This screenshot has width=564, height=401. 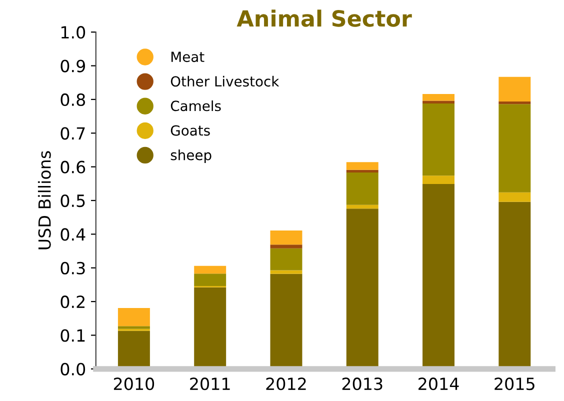 What do you see at coordinates (73, 369) in the screenshot?
I see `y-tick-label: 0.0` at bounding box center [73, 369].